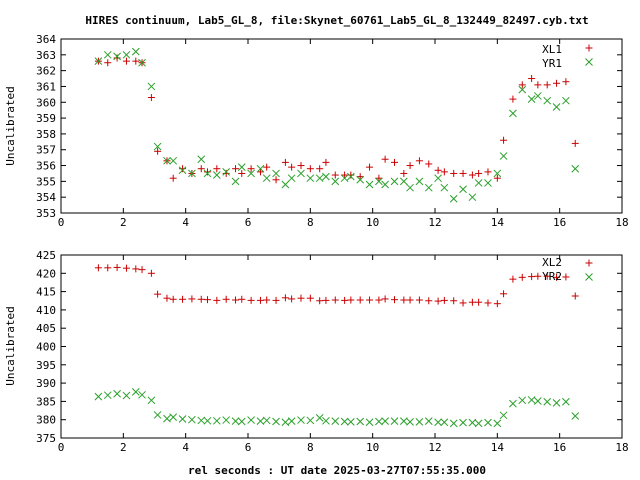 This screenshot has width=640, height=480. Describe the element at coordinates (46, 328) in the screenshot. I see `y-tick-label: 405` at that location.